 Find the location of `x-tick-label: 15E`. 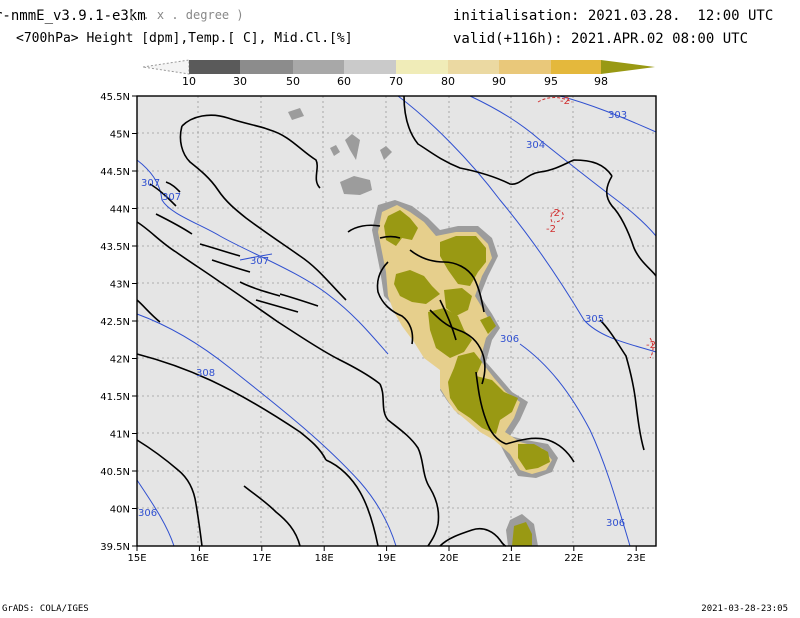

x-tick-label: 15E is located at coordinates (136, 558).